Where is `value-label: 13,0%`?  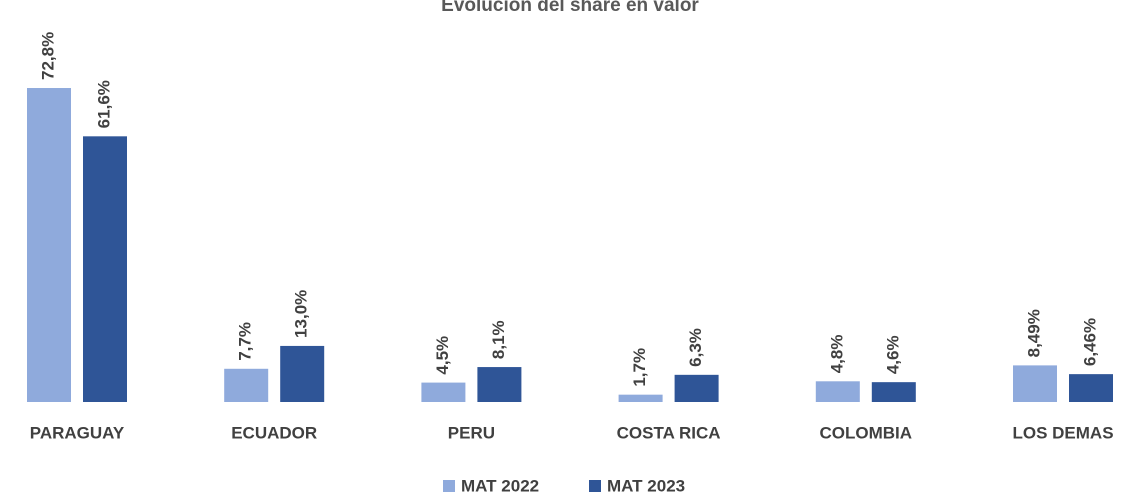 value-label: 13,0% is located at coordinates (301, 314).